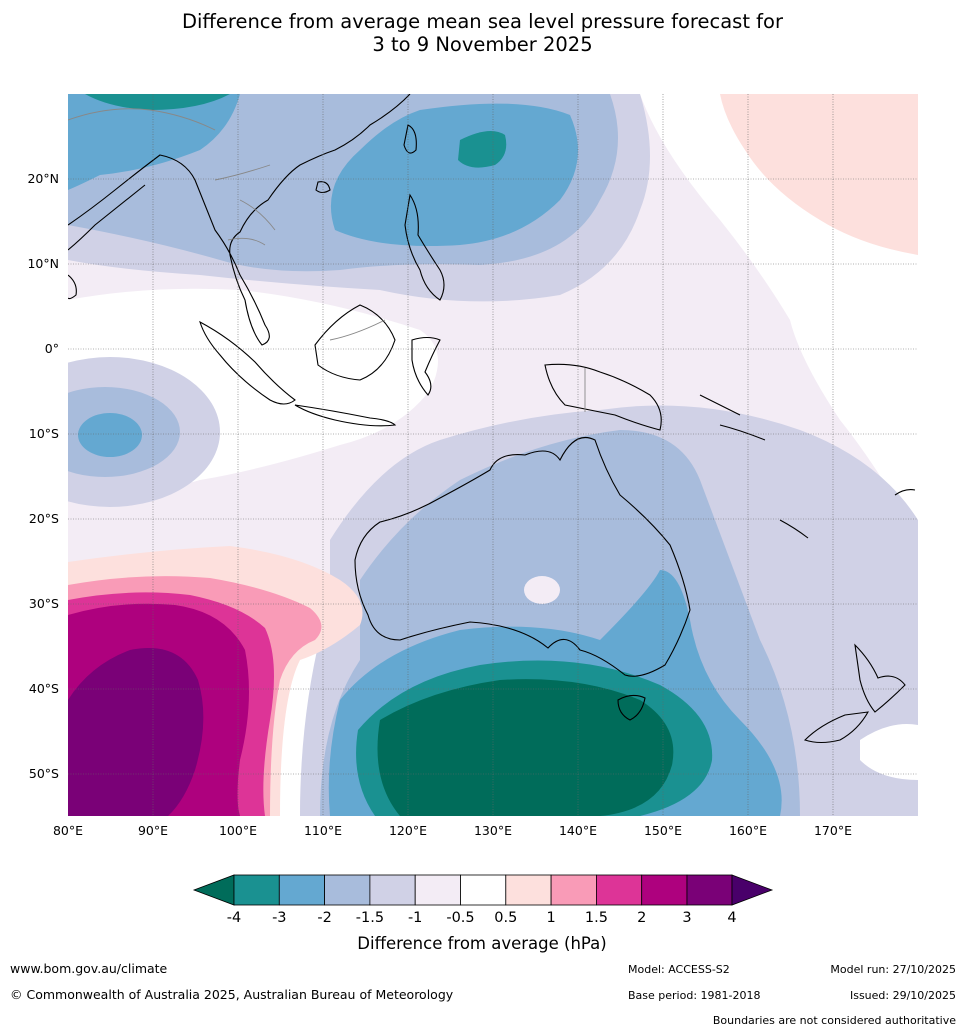 Image resolution: width=965 pixels, height=1035 pixels. Describe the element at coordinates (157, 102) in the screenshot. I see `anomaly-north-3b` at that location.